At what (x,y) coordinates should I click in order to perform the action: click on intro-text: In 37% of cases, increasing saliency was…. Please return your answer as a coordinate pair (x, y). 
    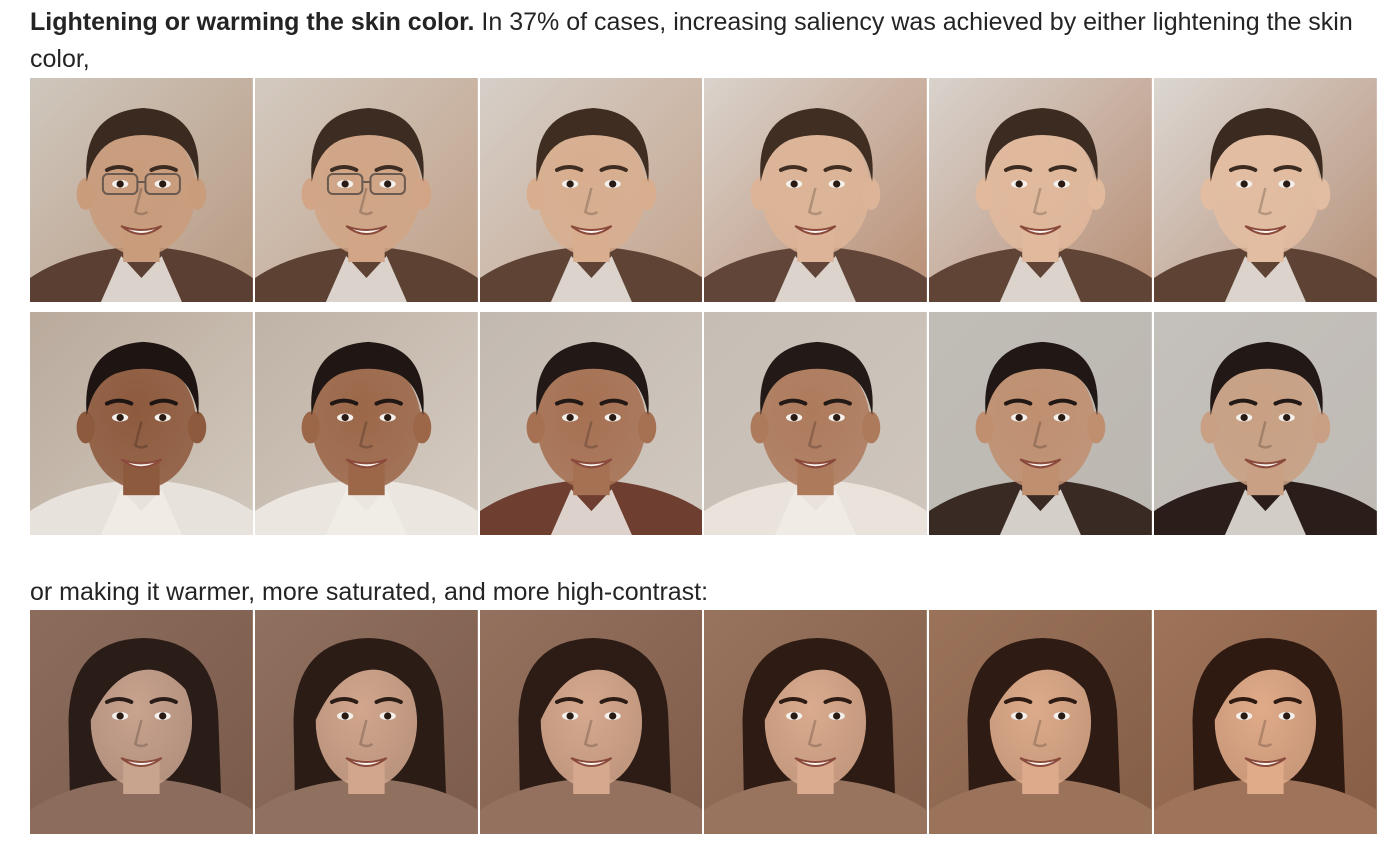
    Looking at the image, I should click on (691, 40).